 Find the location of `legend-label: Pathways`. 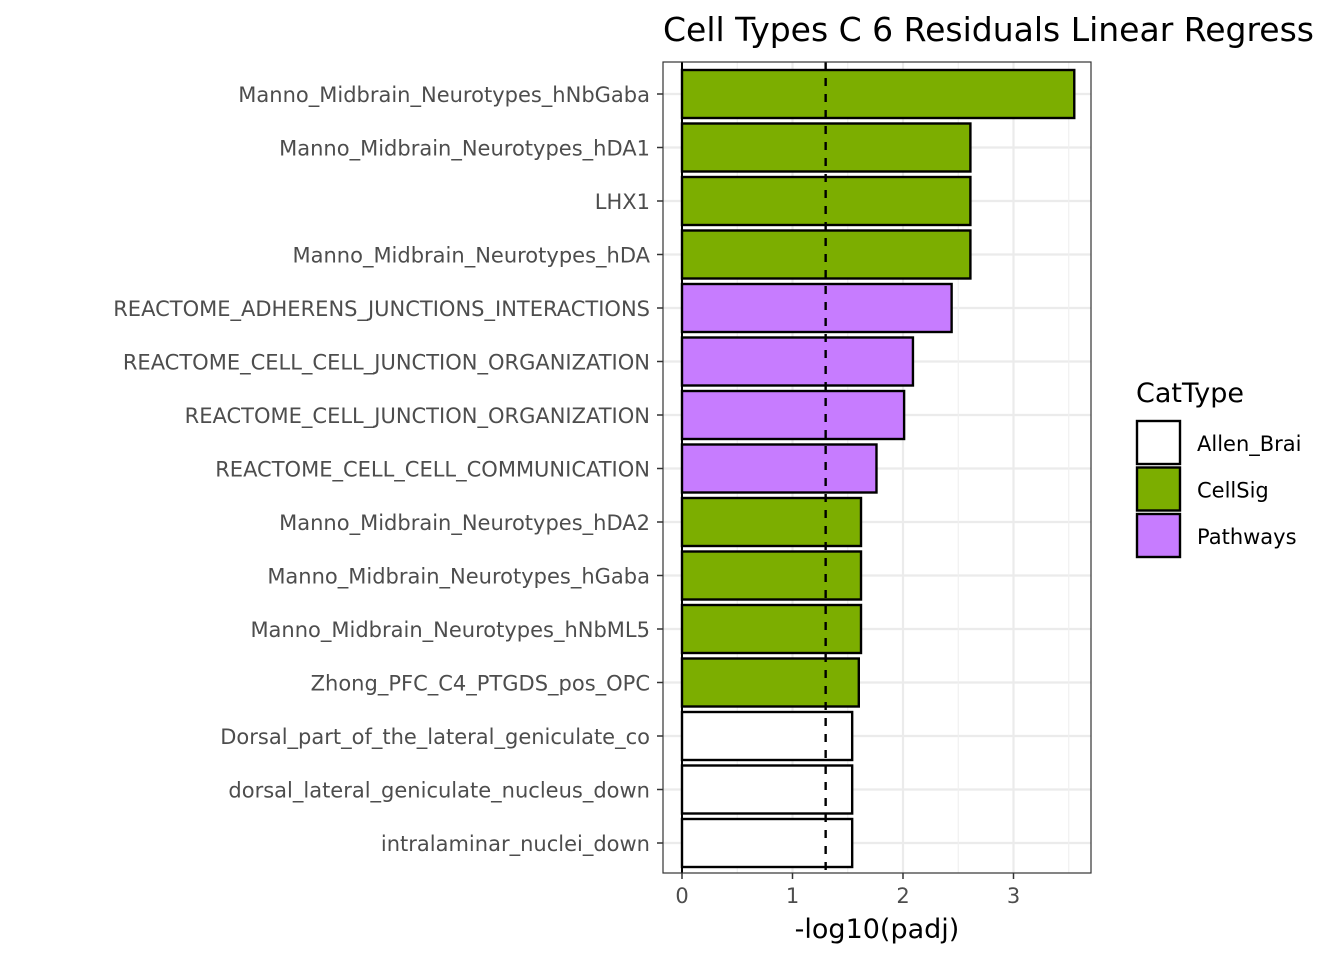

legend-label: Pathways is located at coordinates (1247, 537).